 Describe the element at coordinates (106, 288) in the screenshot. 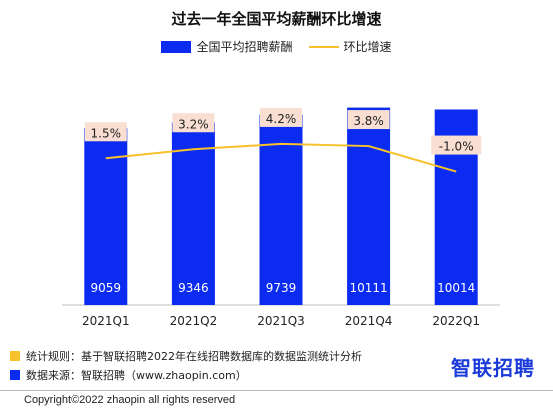

I see `bar-value-label: 9059` at that location.